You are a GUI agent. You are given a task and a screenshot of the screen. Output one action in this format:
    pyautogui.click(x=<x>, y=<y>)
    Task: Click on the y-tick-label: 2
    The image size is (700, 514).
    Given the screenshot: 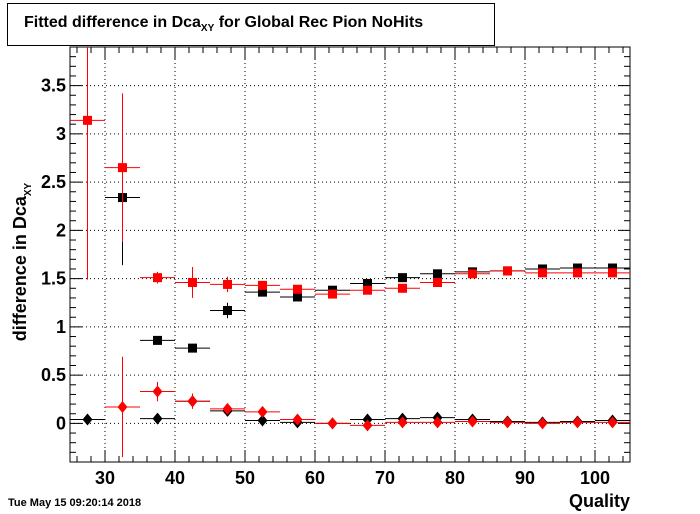 What is the action you would take?
    pyautogui.click(x=61, y=230)
    